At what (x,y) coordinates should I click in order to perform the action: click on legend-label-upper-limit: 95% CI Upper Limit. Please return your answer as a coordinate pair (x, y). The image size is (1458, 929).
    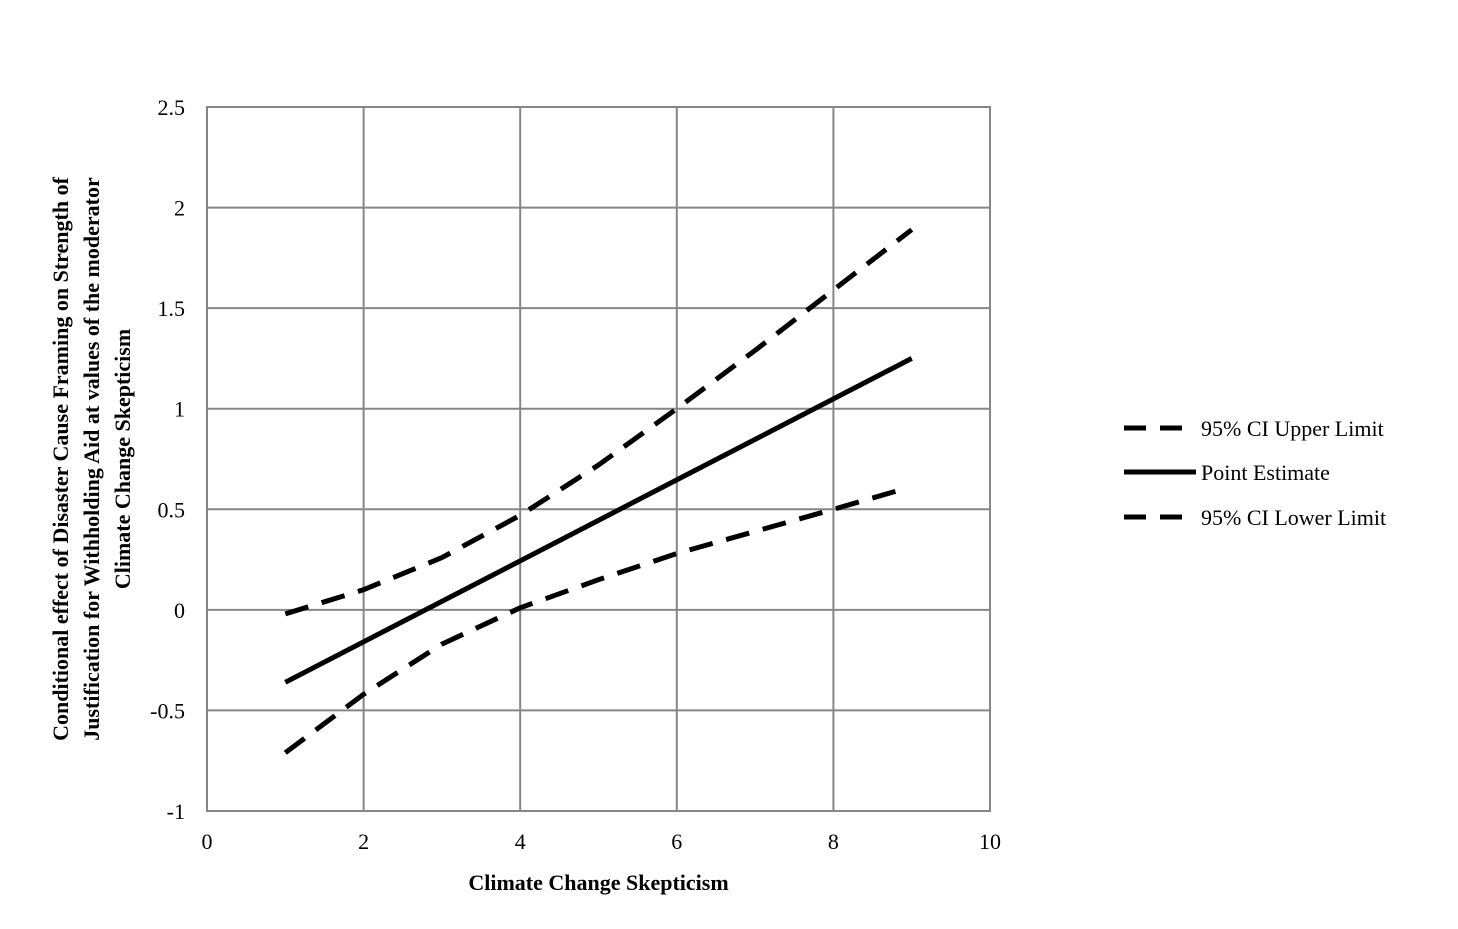
    Looking at the image, I should click on (1292, 428).